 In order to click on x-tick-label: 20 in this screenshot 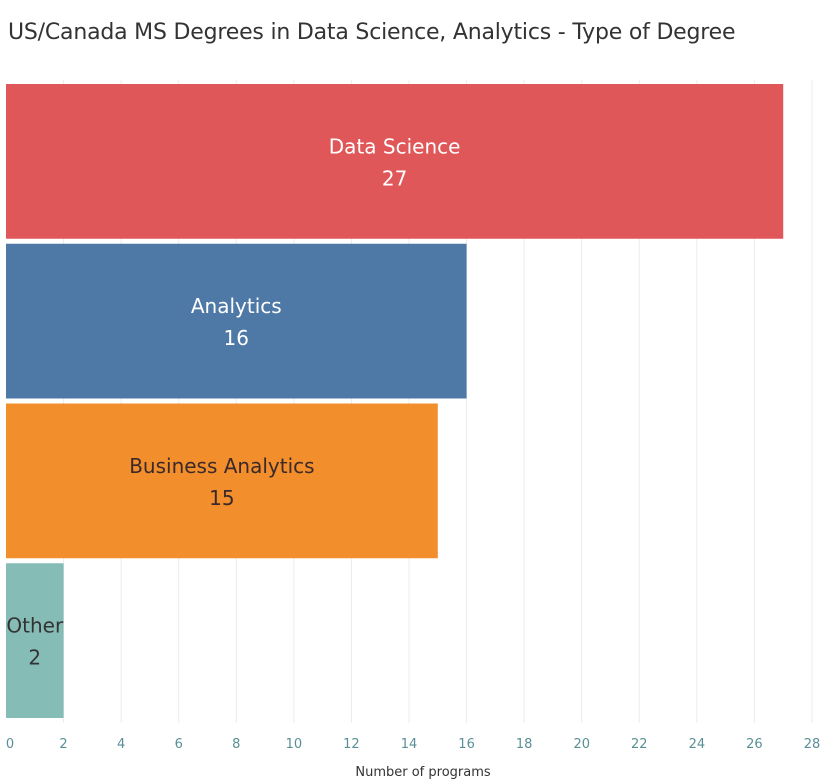, I will do `click(581, 744)`.